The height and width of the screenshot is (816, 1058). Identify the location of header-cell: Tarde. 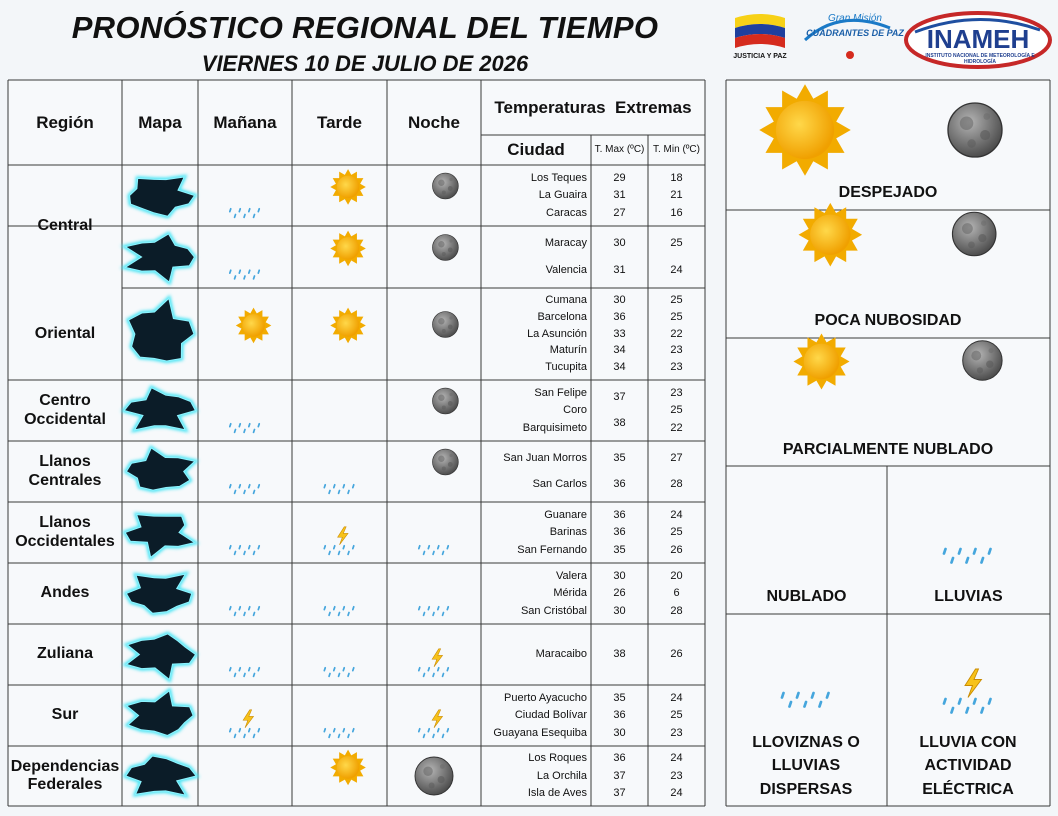
(339, 122).